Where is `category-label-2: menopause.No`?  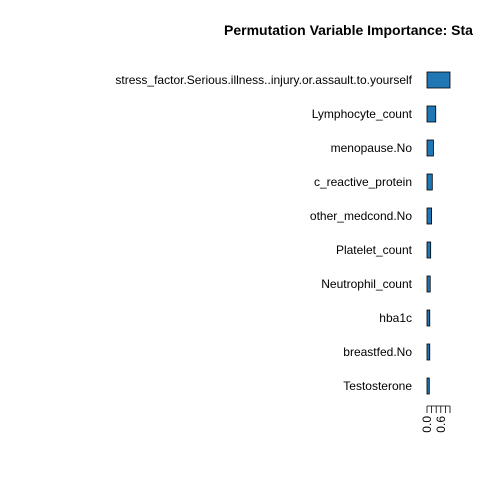 category-label-2: menopause.No is located at coordinates (372, 148).